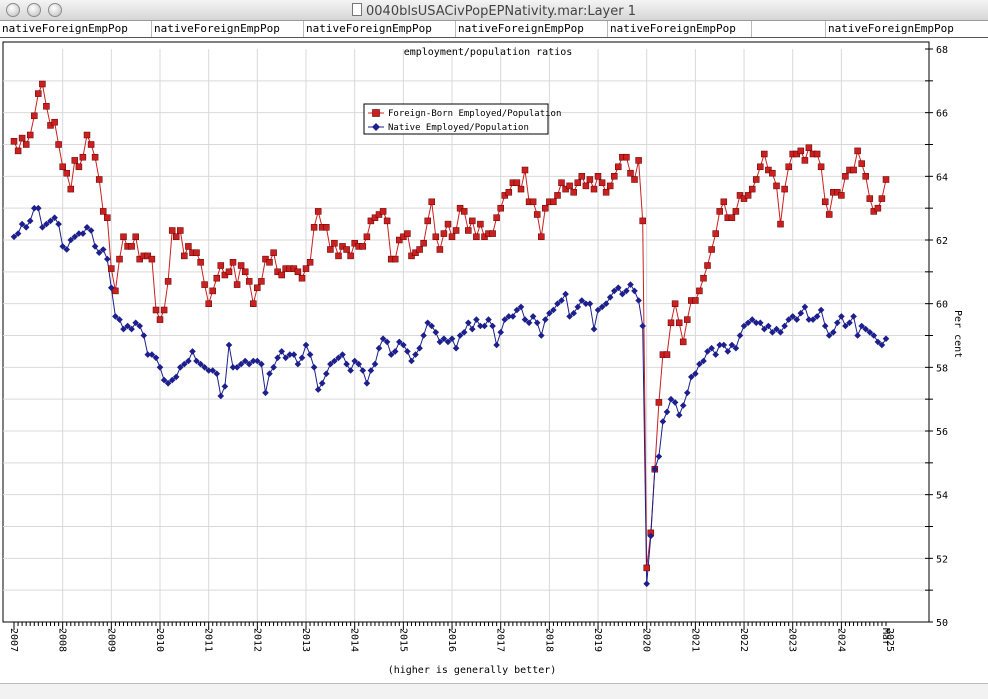  Describe the element at coordinates (34, 10) in the screenshot. I see `minimize-window-button` at that location.